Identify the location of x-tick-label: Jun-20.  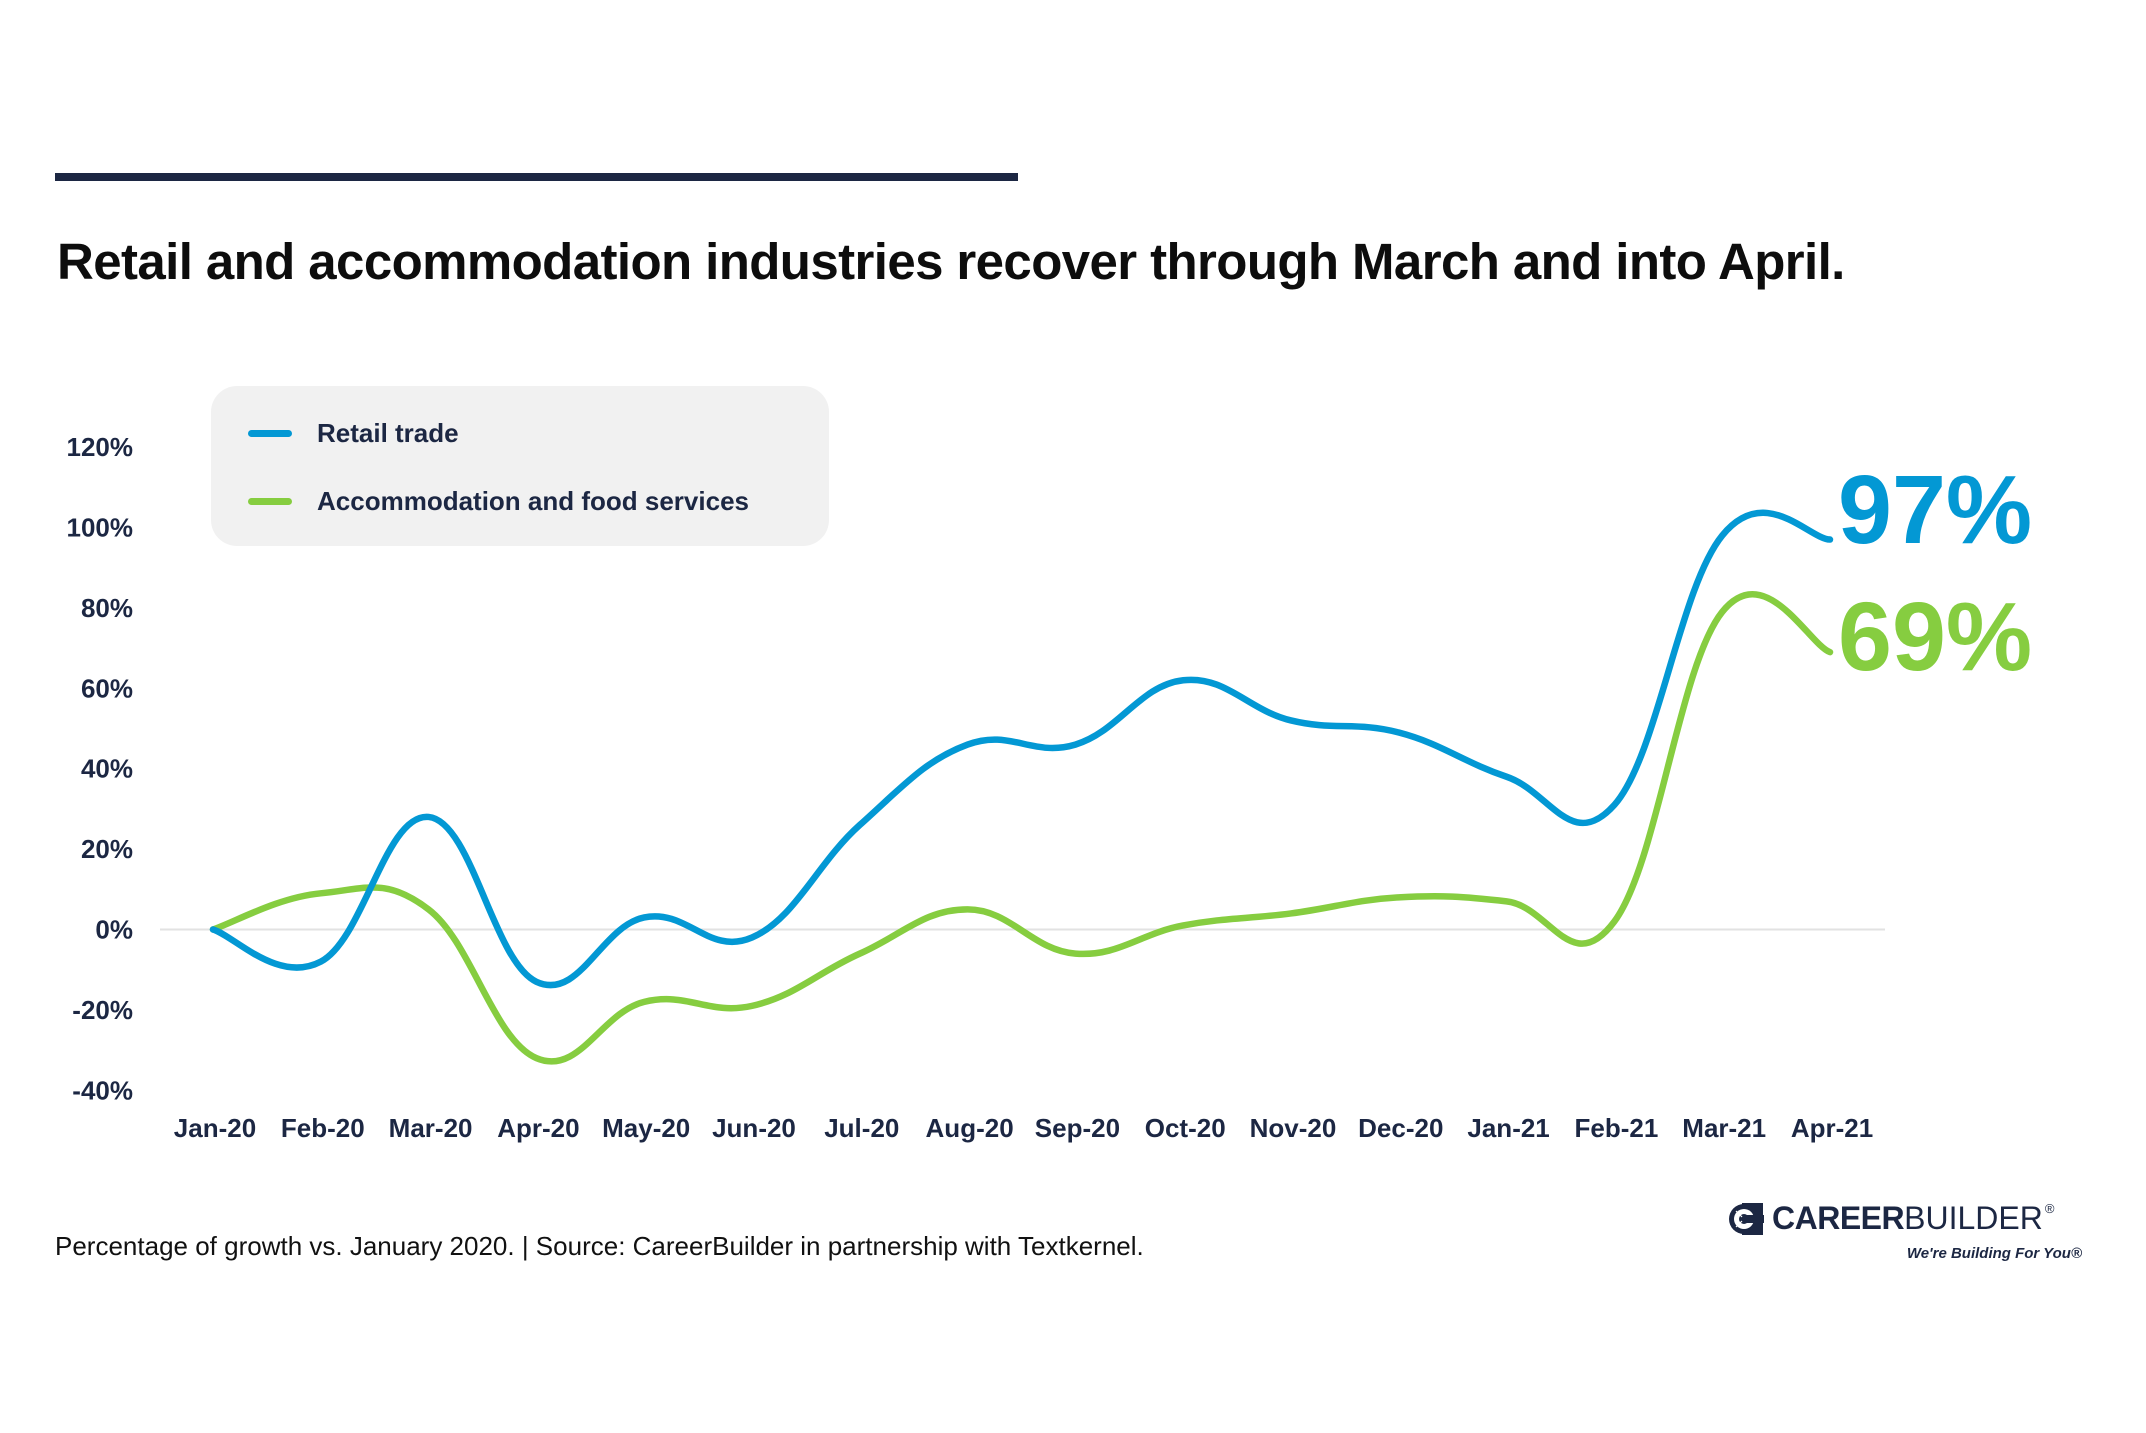
(754, 1128).